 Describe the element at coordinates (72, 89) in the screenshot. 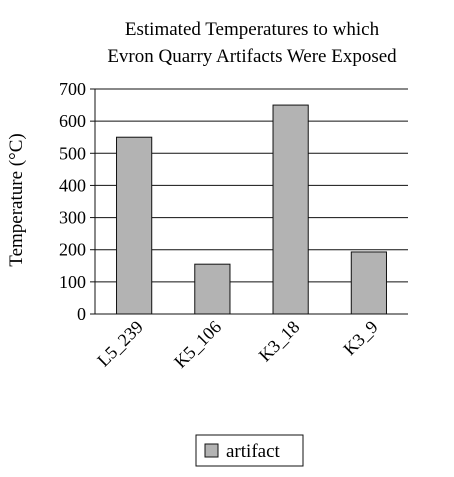

I see `y-tick-label: 700` at that location.